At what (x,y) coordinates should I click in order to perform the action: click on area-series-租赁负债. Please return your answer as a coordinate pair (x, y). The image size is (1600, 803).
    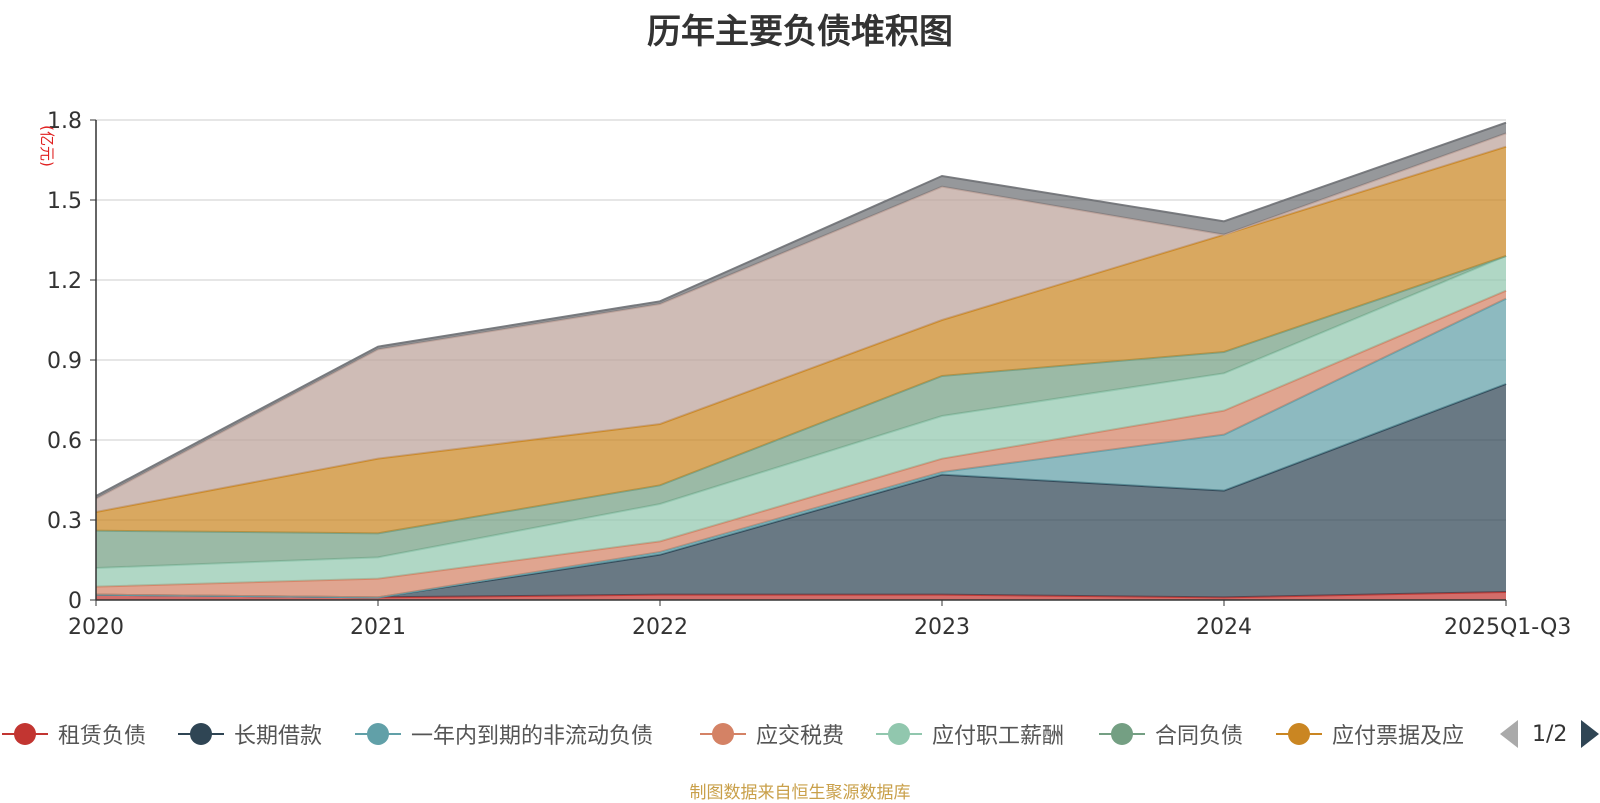
    Looking at the image, I should click on (801, 596).